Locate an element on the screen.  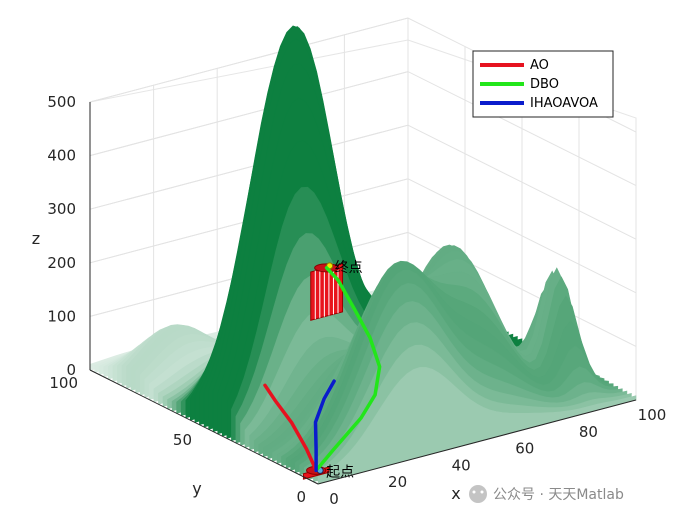
x-tick-label: 80 is located at coordinates (588, 432).